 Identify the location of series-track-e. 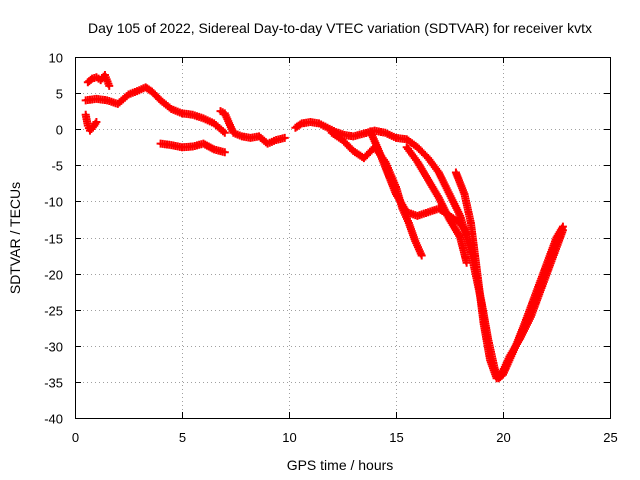
(252, 127).